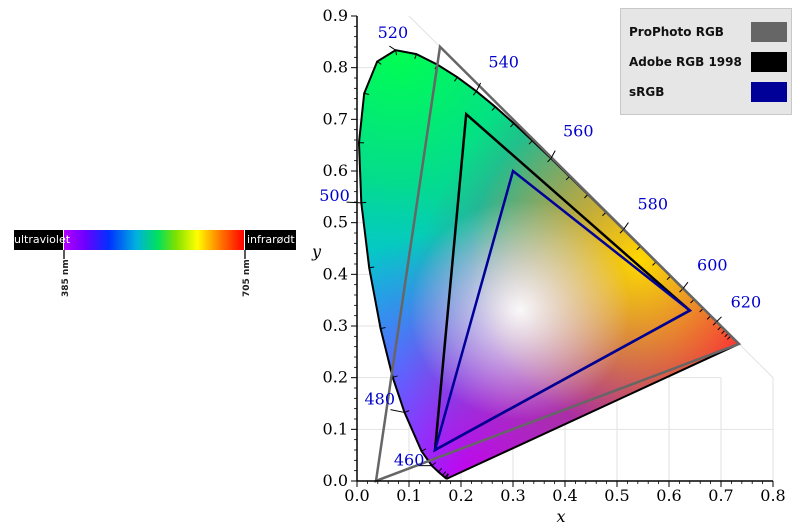 Image resolution: width=800 pixels, height=531 pixels. I want to click on wavelength-label-560: 560, so click(578, 130).